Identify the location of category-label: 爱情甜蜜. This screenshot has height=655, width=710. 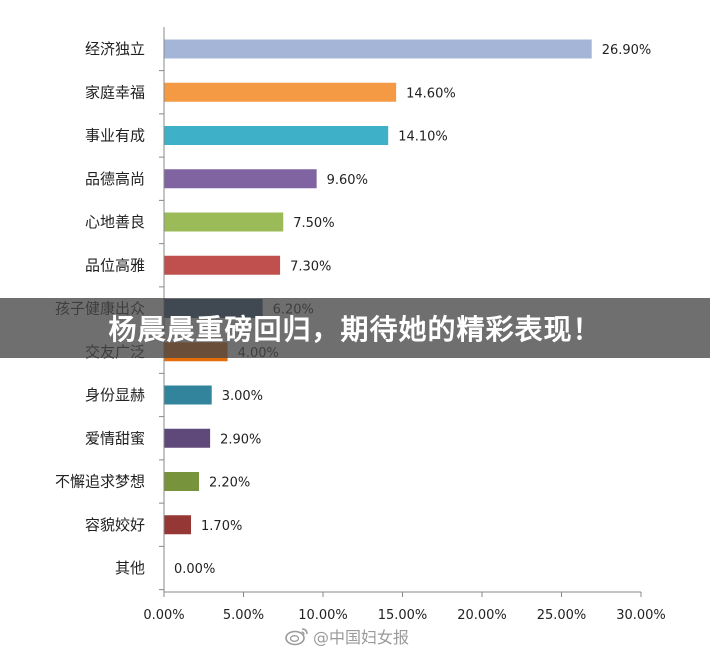
(115, 438).